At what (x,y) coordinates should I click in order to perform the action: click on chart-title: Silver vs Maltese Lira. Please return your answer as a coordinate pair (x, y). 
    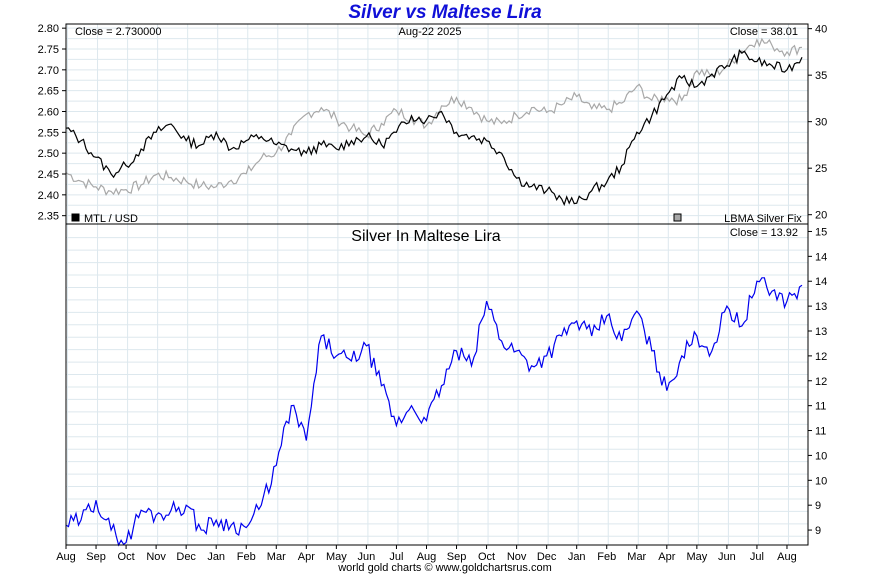
    Looking at the image, I should click on (445, 12).